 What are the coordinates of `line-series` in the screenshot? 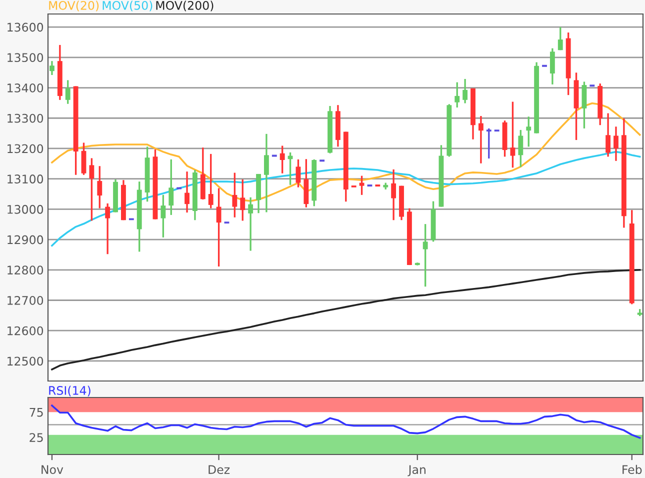 It's located at (346, 421).